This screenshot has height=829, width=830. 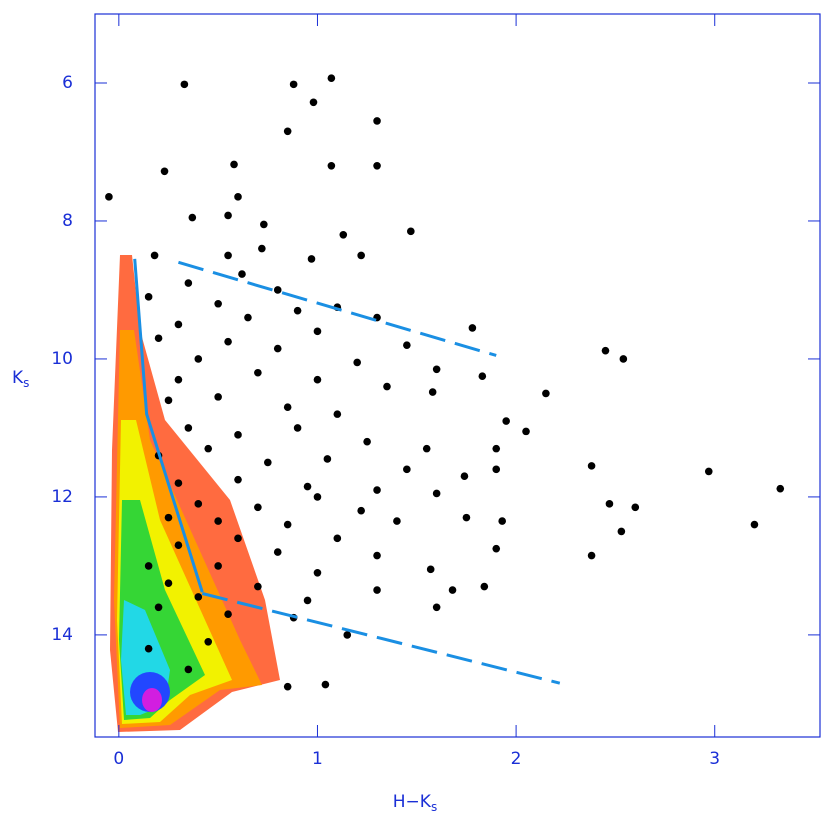 What do you see at coordinates (516, 759) in the screenshot?
I see `x-tick-label: 2` at bounding box center [516, 759].